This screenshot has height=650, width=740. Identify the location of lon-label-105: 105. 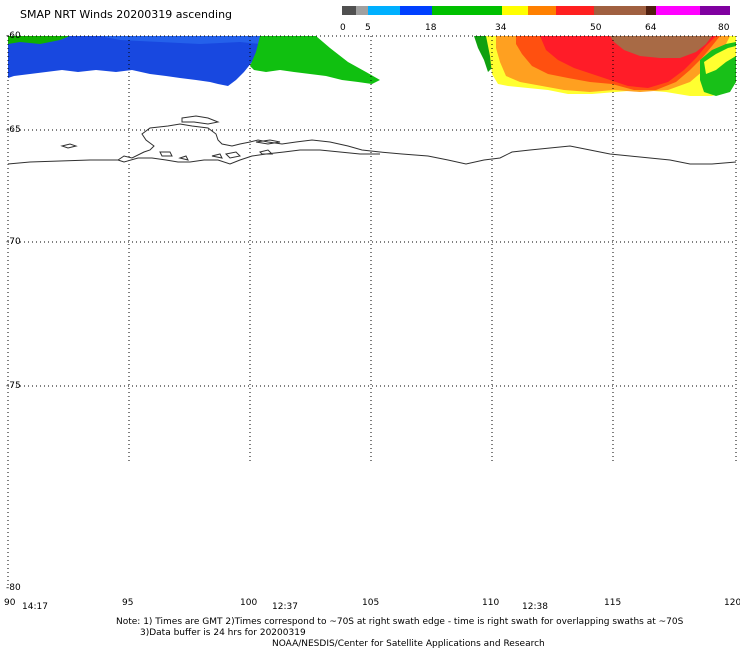
(370, 603).